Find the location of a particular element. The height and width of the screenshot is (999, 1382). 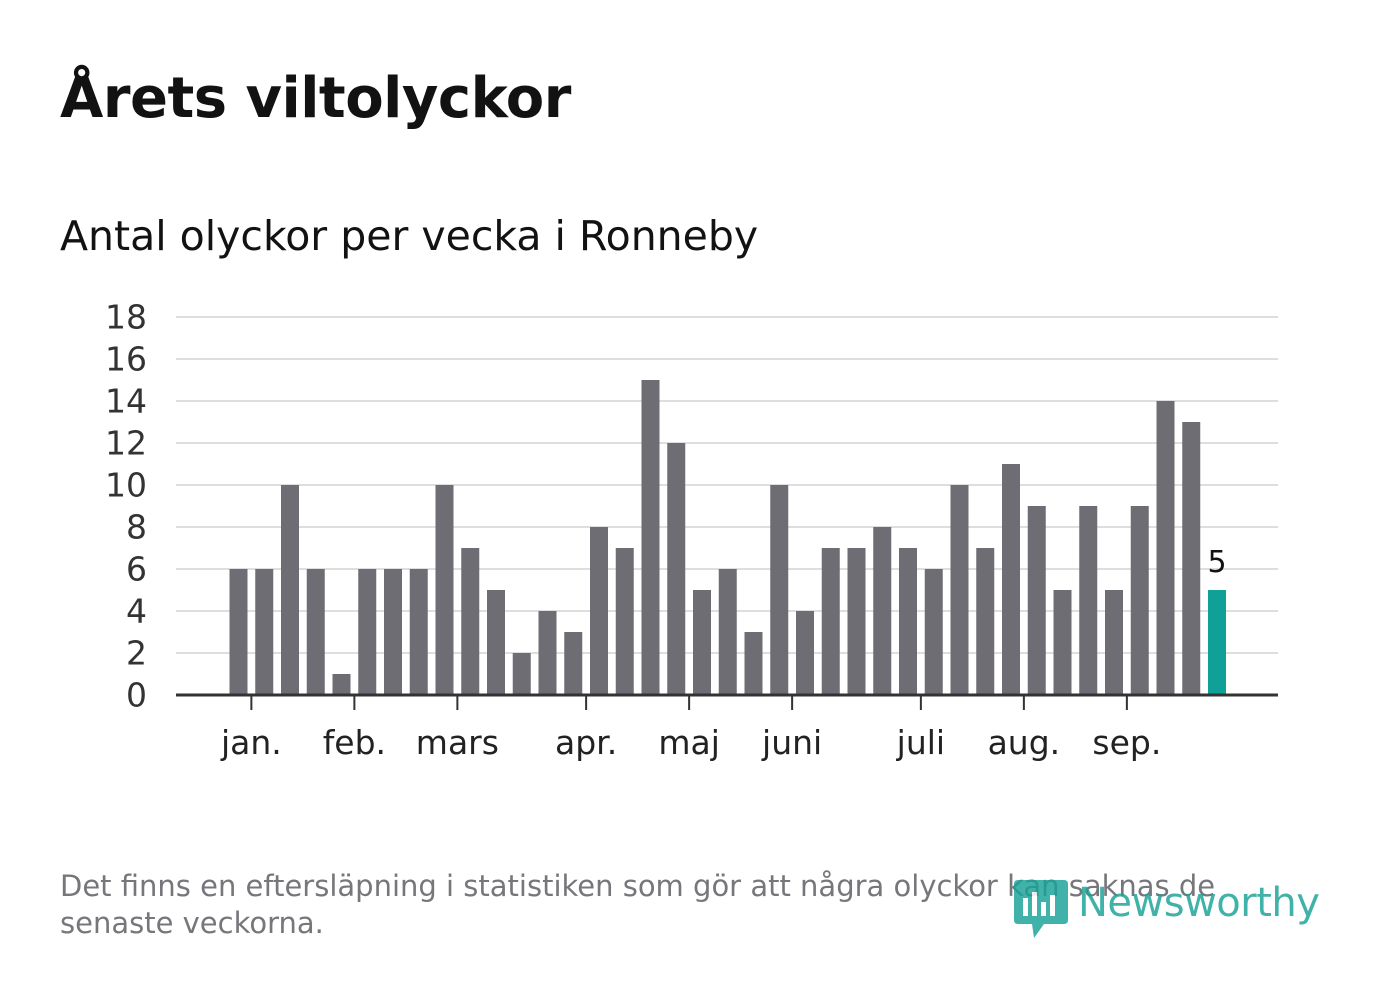

y-tick-label-6: 6 is located at coordinates (136, 569).